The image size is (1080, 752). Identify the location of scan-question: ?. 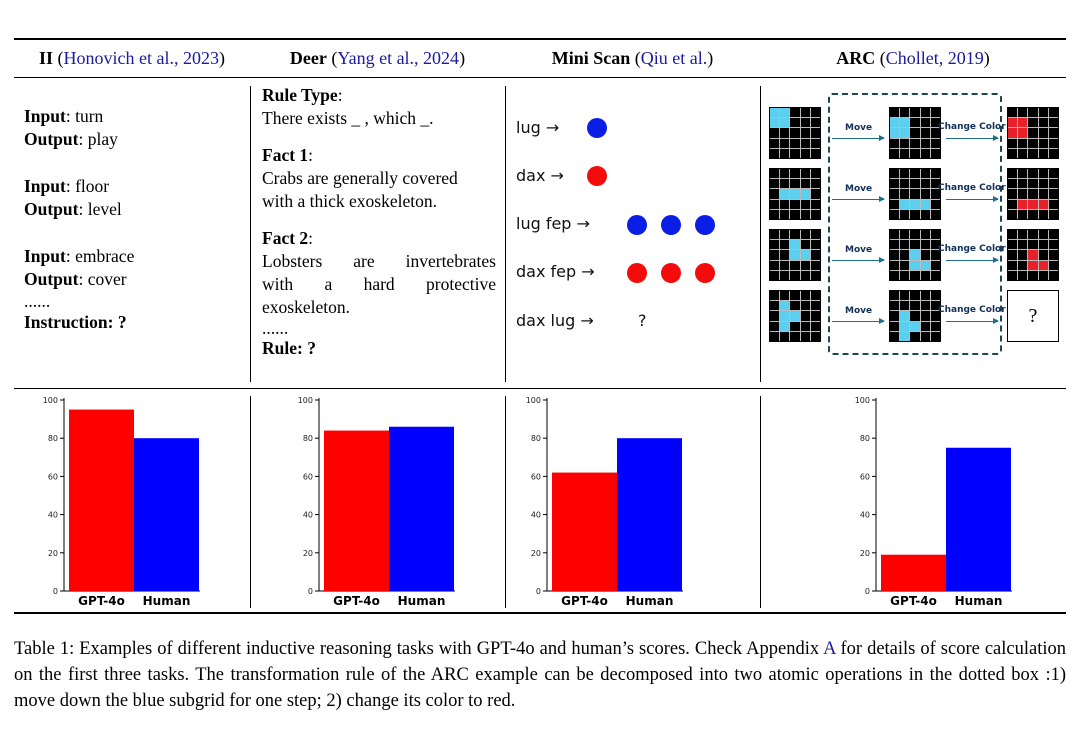
(642, 320).